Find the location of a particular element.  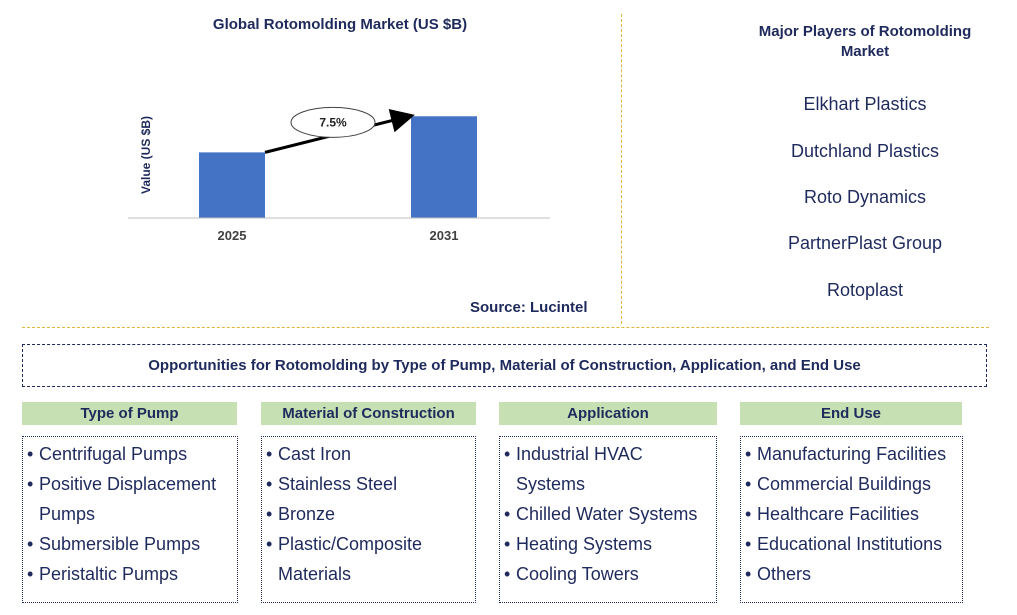

players-title: Major Players of Rotomolding Market is located at coordinates (865, 41).